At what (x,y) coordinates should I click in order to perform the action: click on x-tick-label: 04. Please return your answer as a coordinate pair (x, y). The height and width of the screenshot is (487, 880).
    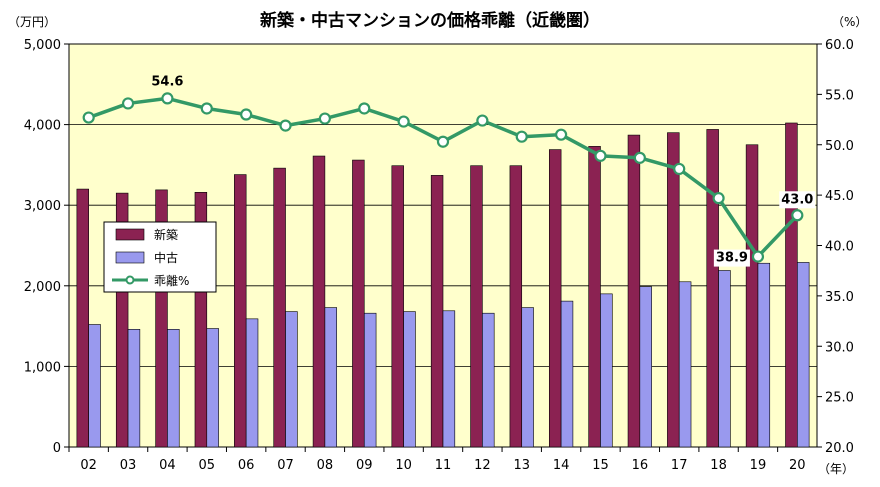
    Looking at the image, I should click on (167, 465).